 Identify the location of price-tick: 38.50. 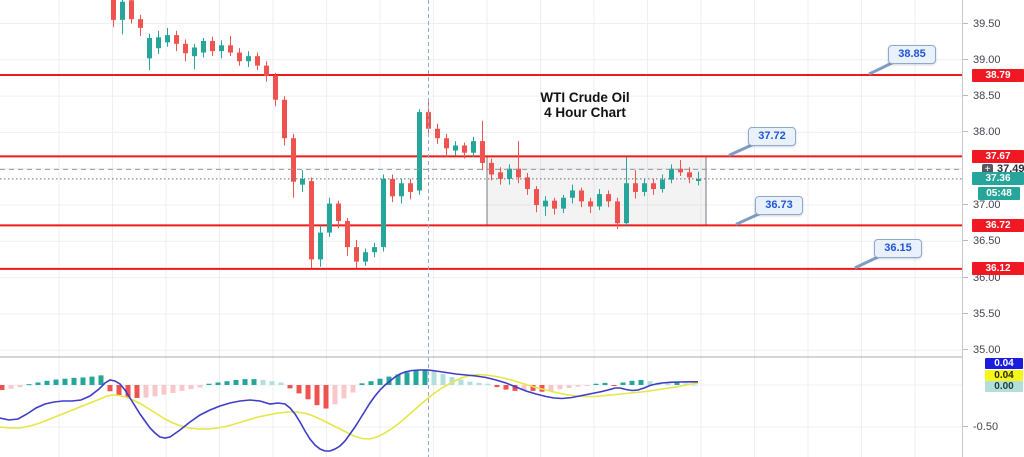
(993, 96).